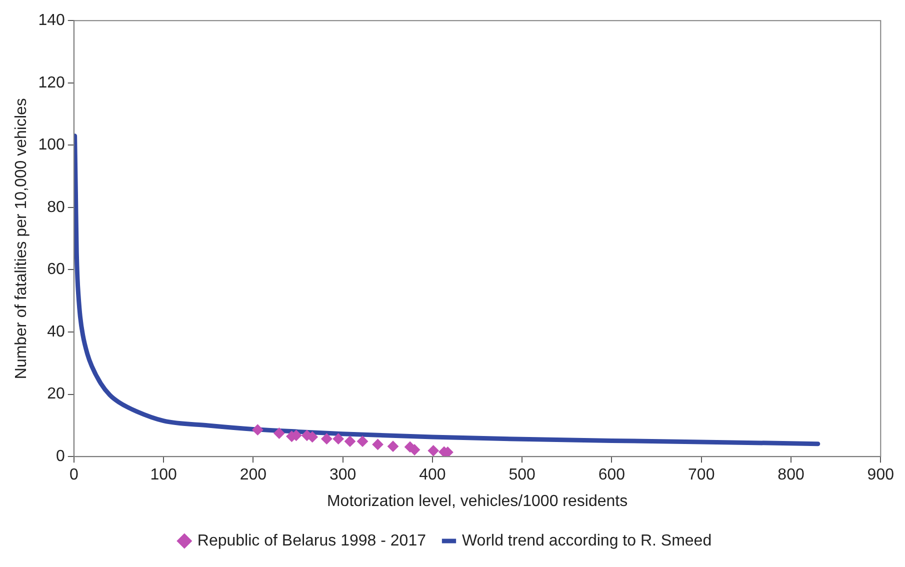  Describe the element at coordinates (73, 475) in the screenshot. I see `x-tick-label: 0` at that location.